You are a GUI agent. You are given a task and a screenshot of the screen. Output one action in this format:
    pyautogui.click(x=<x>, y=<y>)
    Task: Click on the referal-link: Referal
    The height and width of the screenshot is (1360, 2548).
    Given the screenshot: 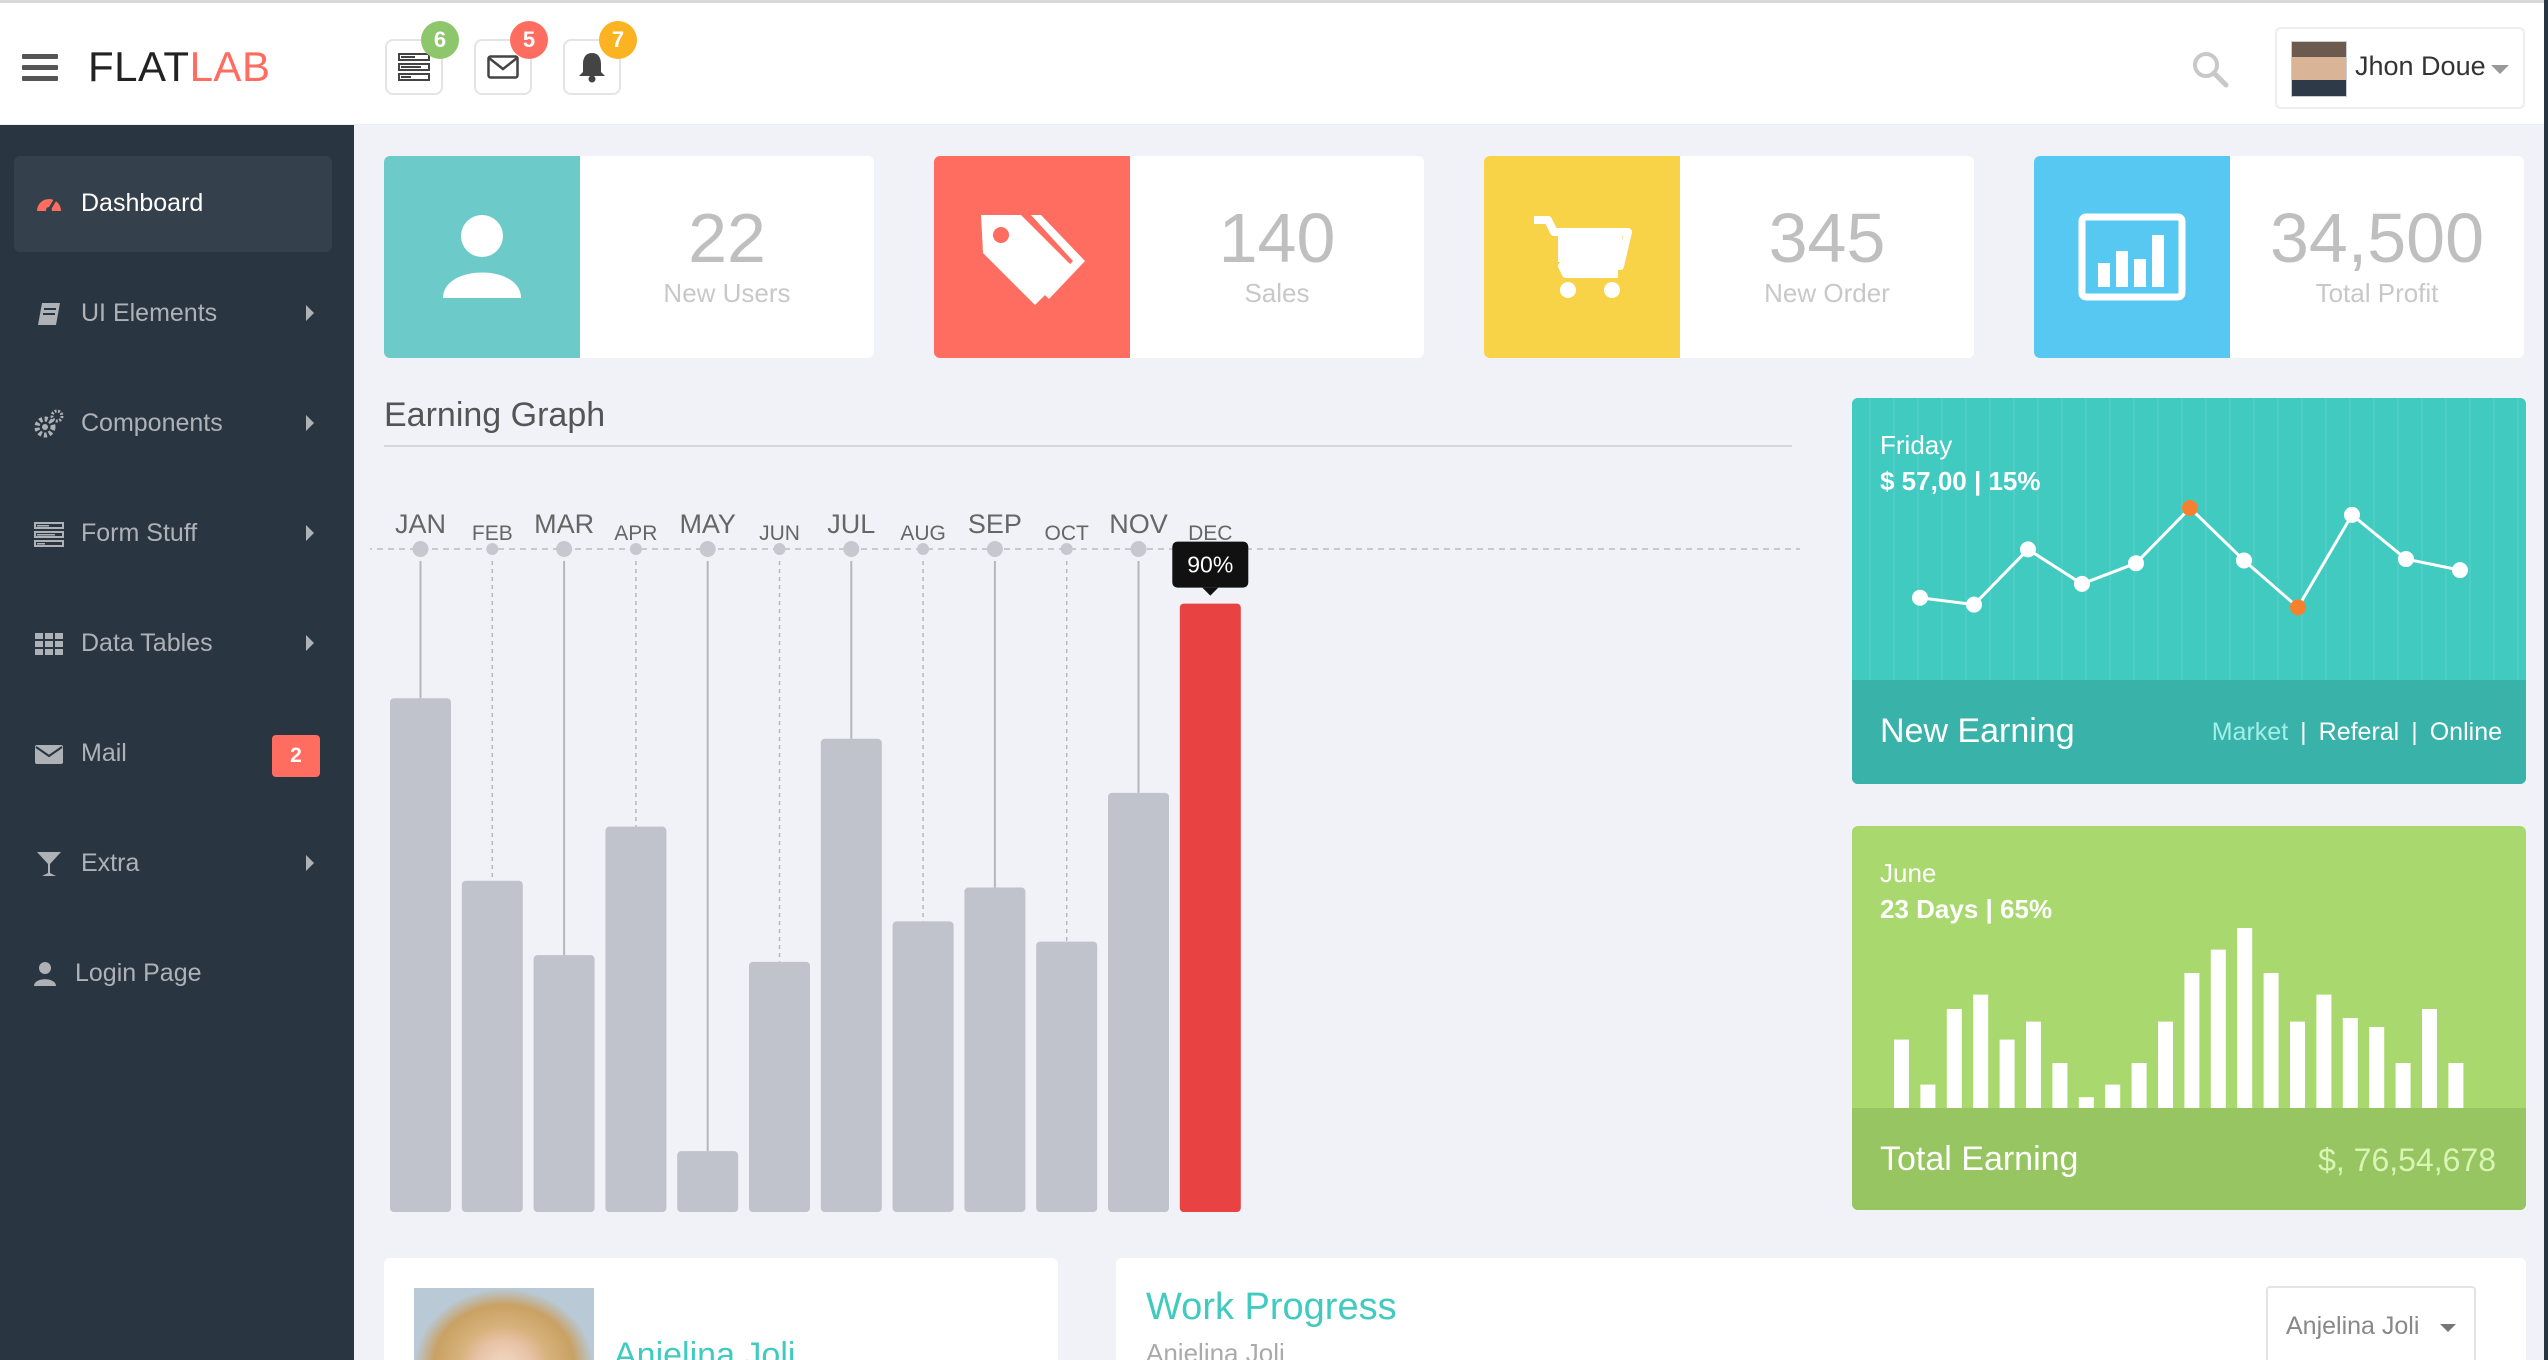 What is the action you would take?
    pyautogui.click(x=2359, y=732)
    